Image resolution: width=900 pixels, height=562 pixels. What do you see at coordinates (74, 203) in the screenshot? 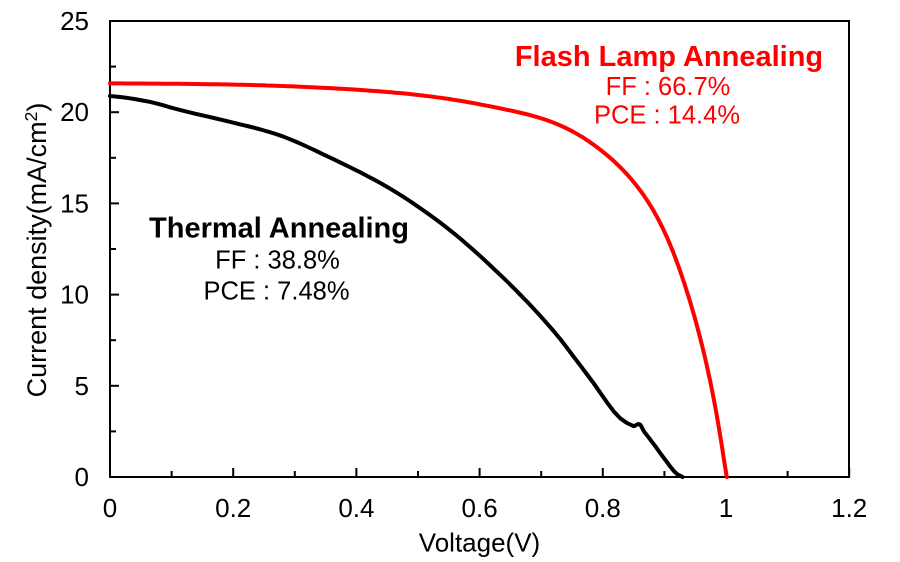
I see `svg-text: 15` at bounding box center [74, 203].